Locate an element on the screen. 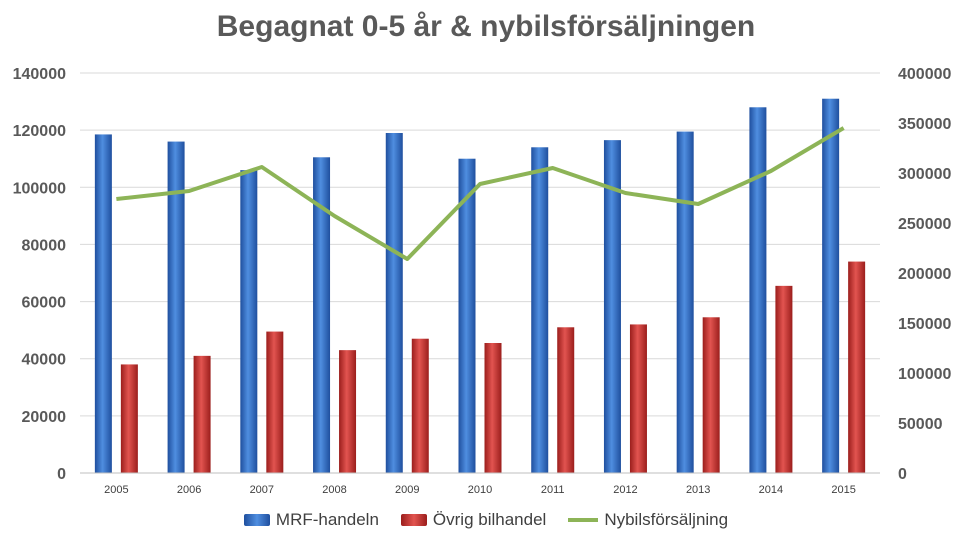 Image resolution: width=972 pixels, height=550 pixels. x-tick-label: 2009 is located at coordinates (407, 490).